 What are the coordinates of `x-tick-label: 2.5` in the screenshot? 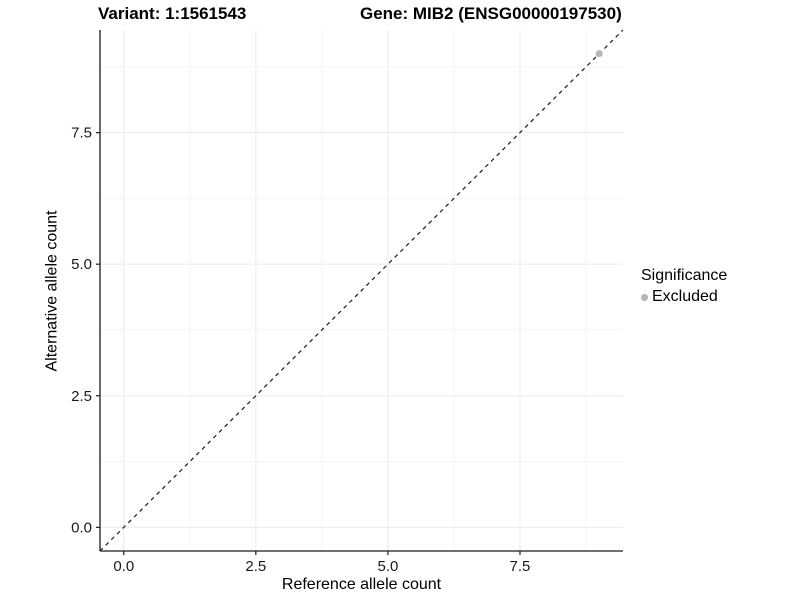 It's located at (255, 566).